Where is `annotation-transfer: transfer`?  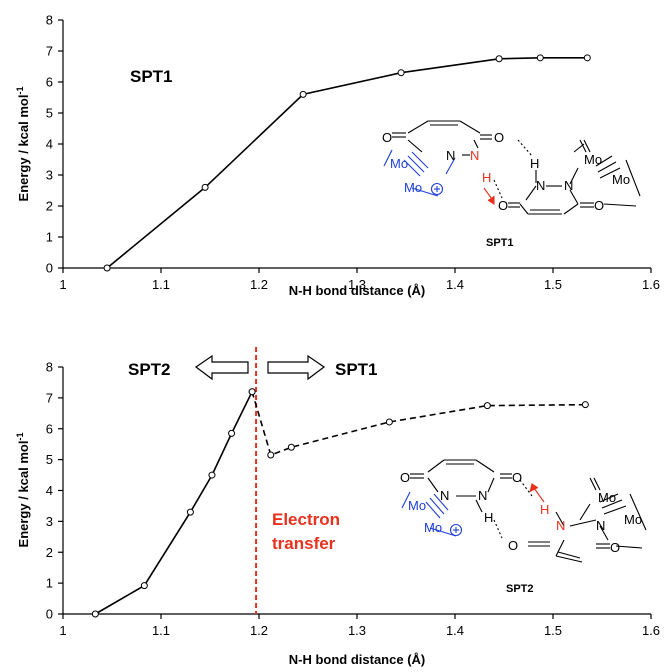
annotation-transfer: transfer is located at coordinates (304, 543).